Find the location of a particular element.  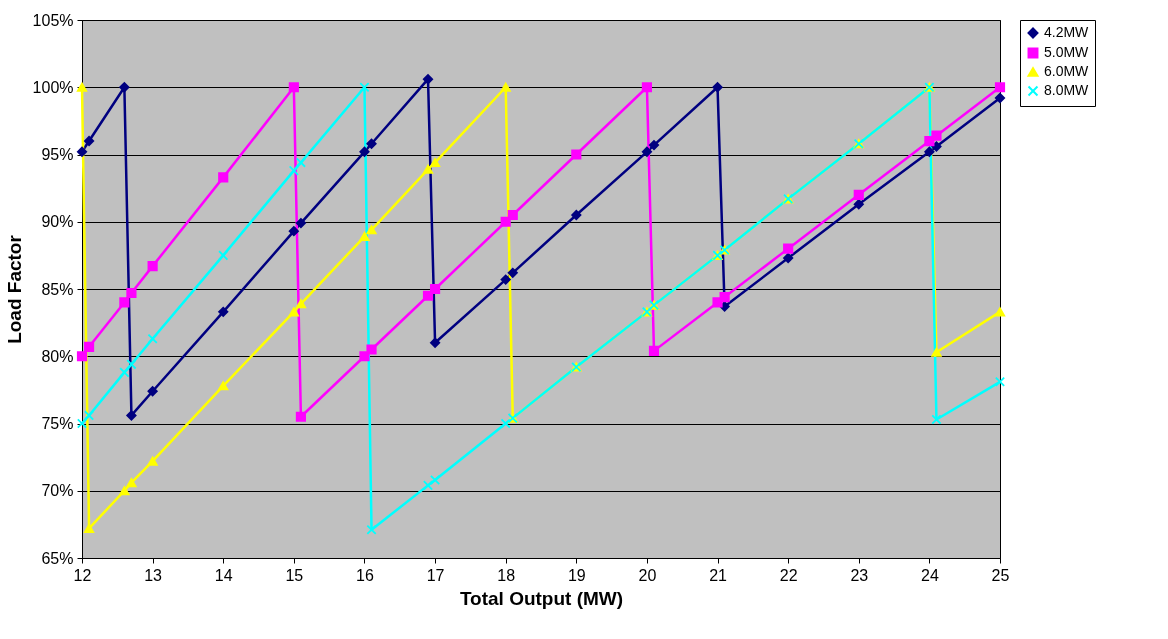

y-tick-label: 65% is located at coordinates (57, 558).